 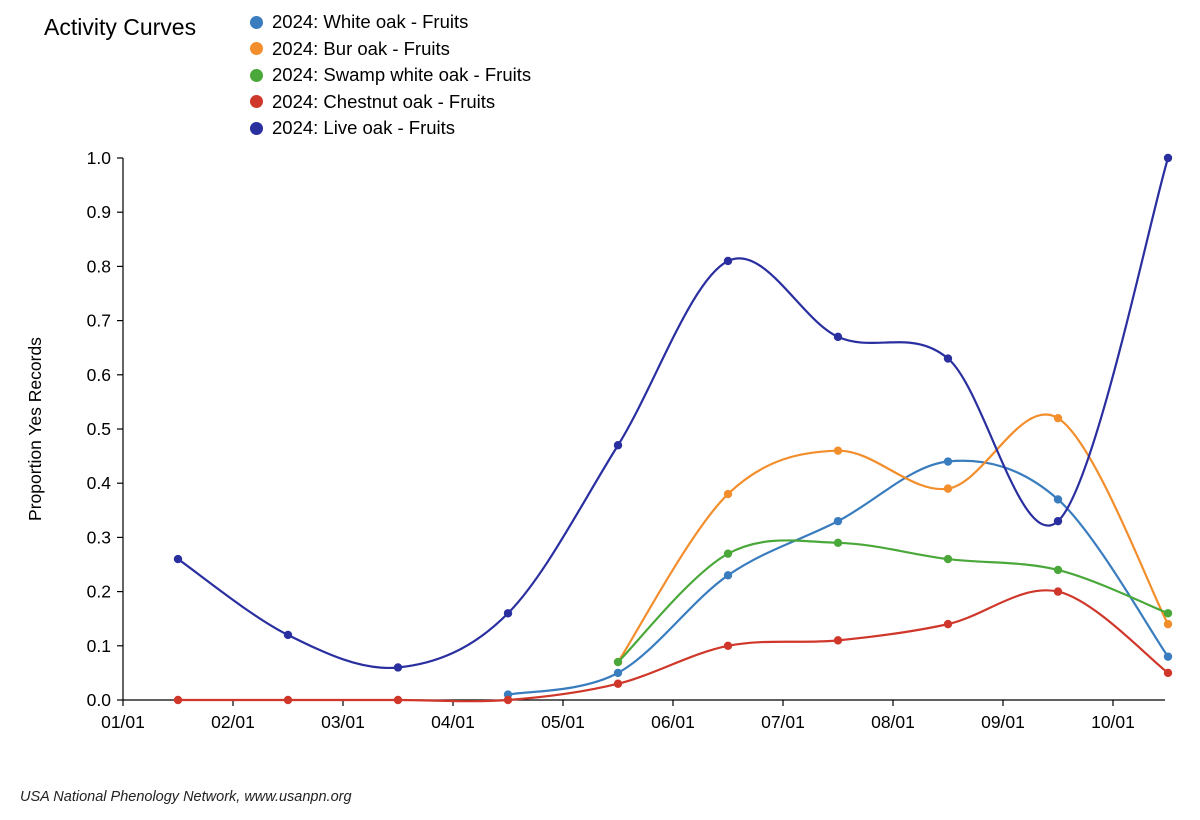 What do you see at coordinates (364, 128) in the screenshot?
I see `legend-label: 2024: Live oak - Fruits` at bounding box center [364, 128].